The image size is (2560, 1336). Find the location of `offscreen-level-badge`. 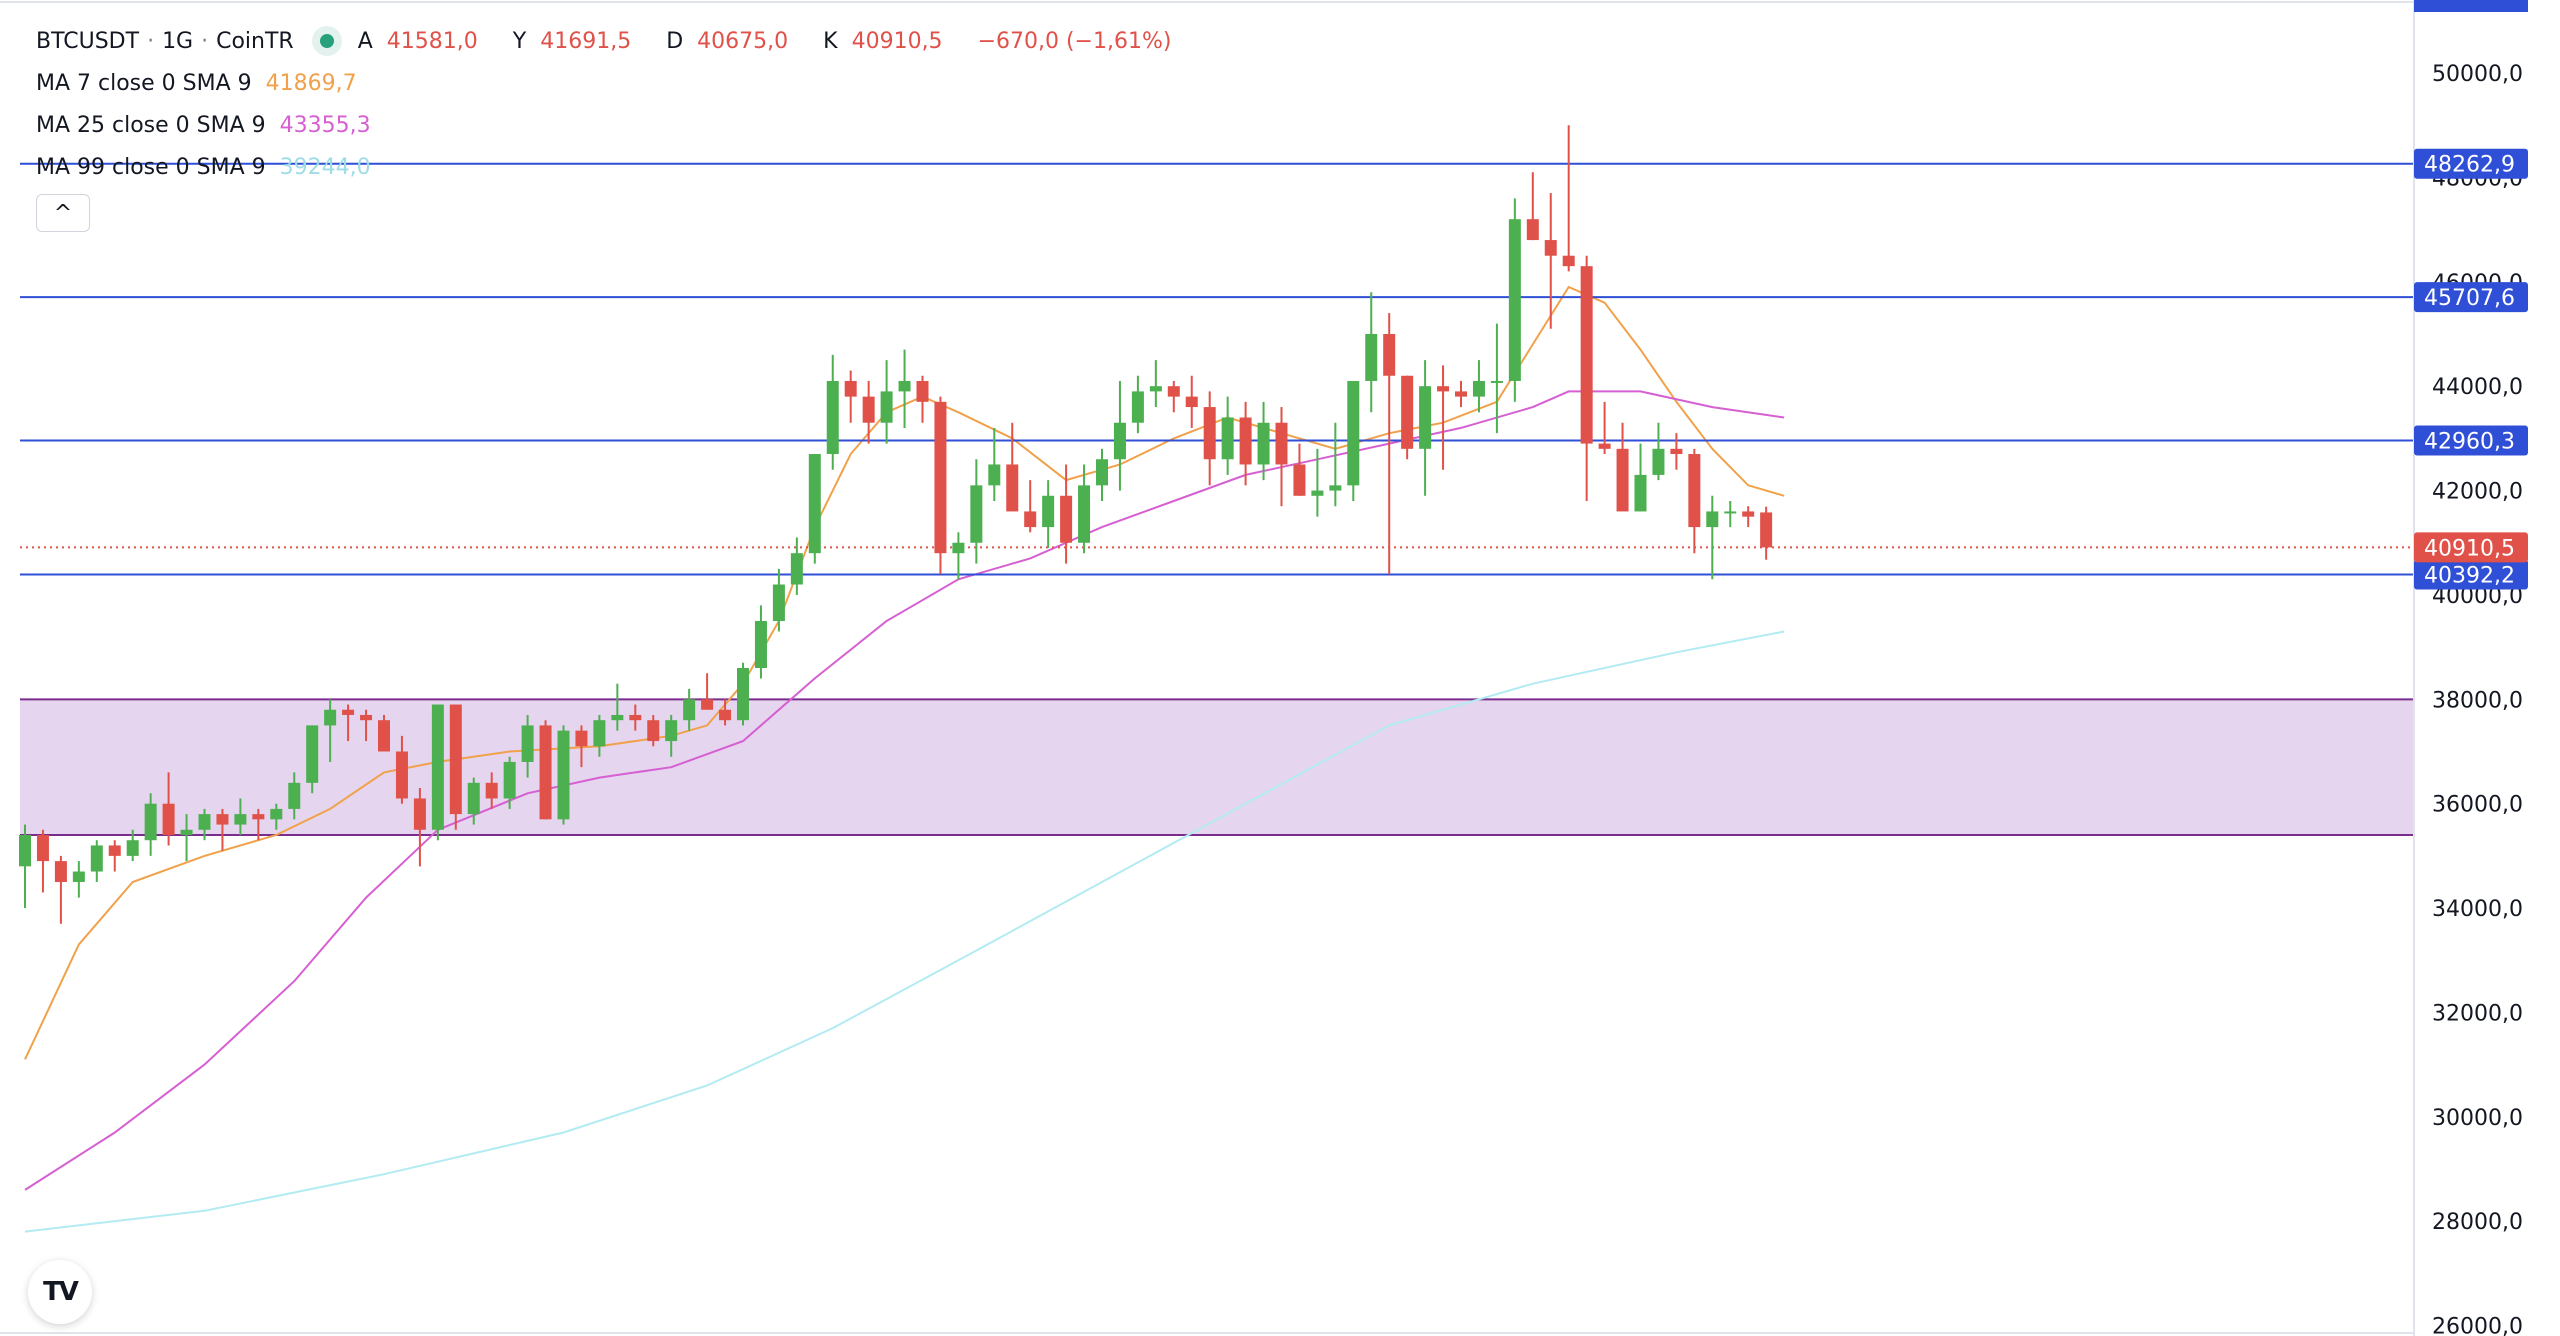

offscreen-level-badge is located at coordinates (2471, 6).